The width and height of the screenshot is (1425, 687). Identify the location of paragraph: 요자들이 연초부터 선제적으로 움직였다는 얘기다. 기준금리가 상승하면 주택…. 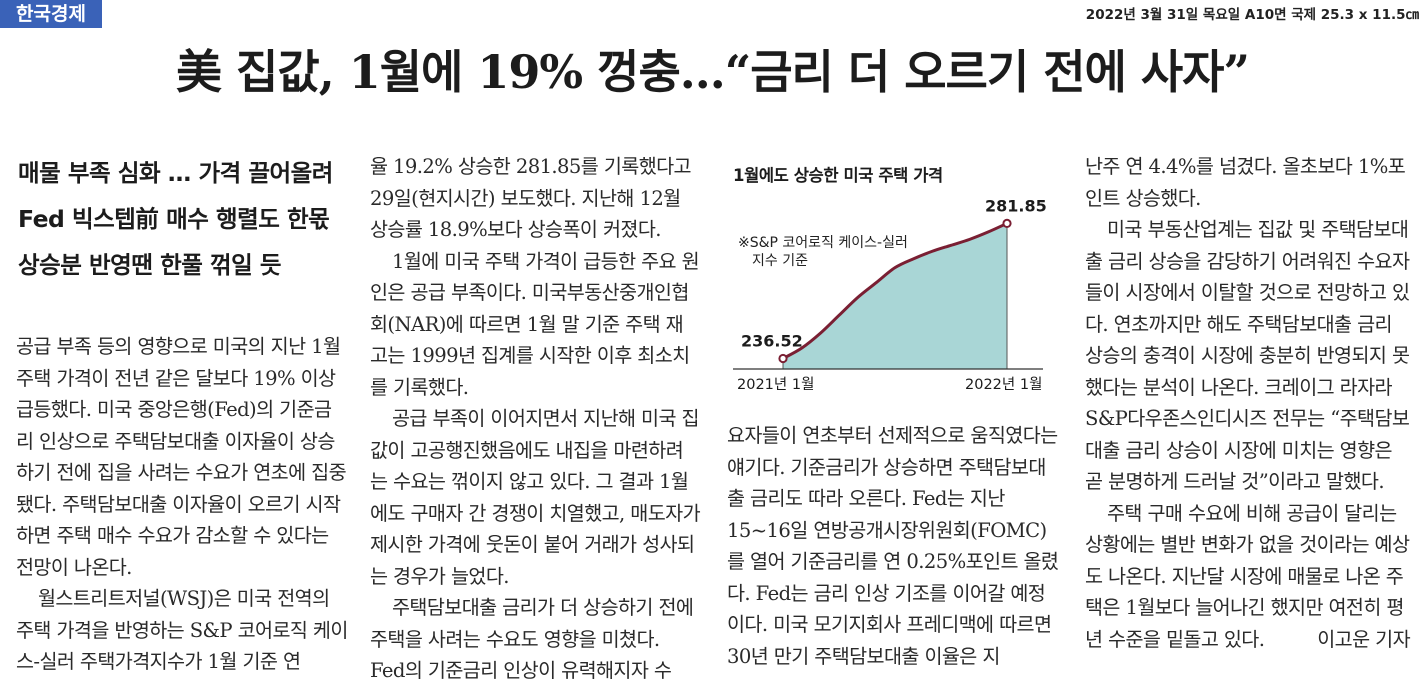
(893, 546).